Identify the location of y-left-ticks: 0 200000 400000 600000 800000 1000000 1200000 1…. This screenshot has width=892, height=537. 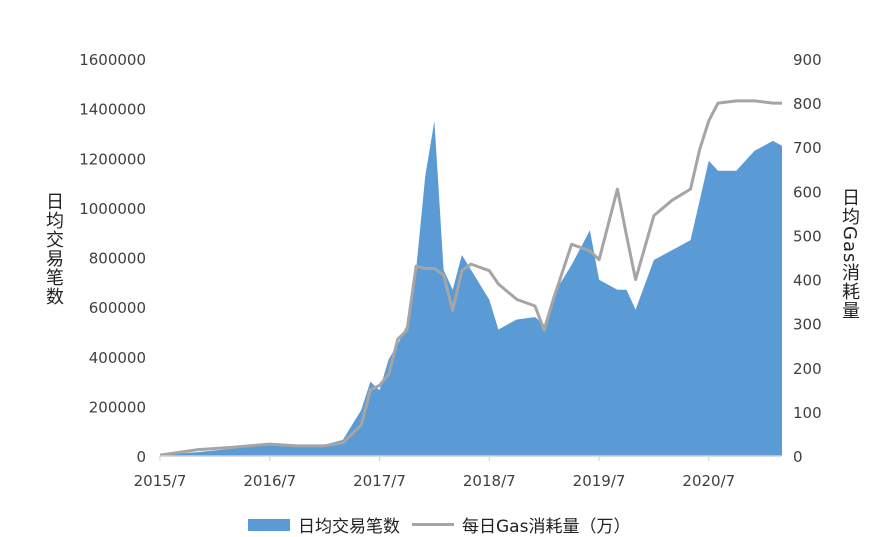
(112, 258).